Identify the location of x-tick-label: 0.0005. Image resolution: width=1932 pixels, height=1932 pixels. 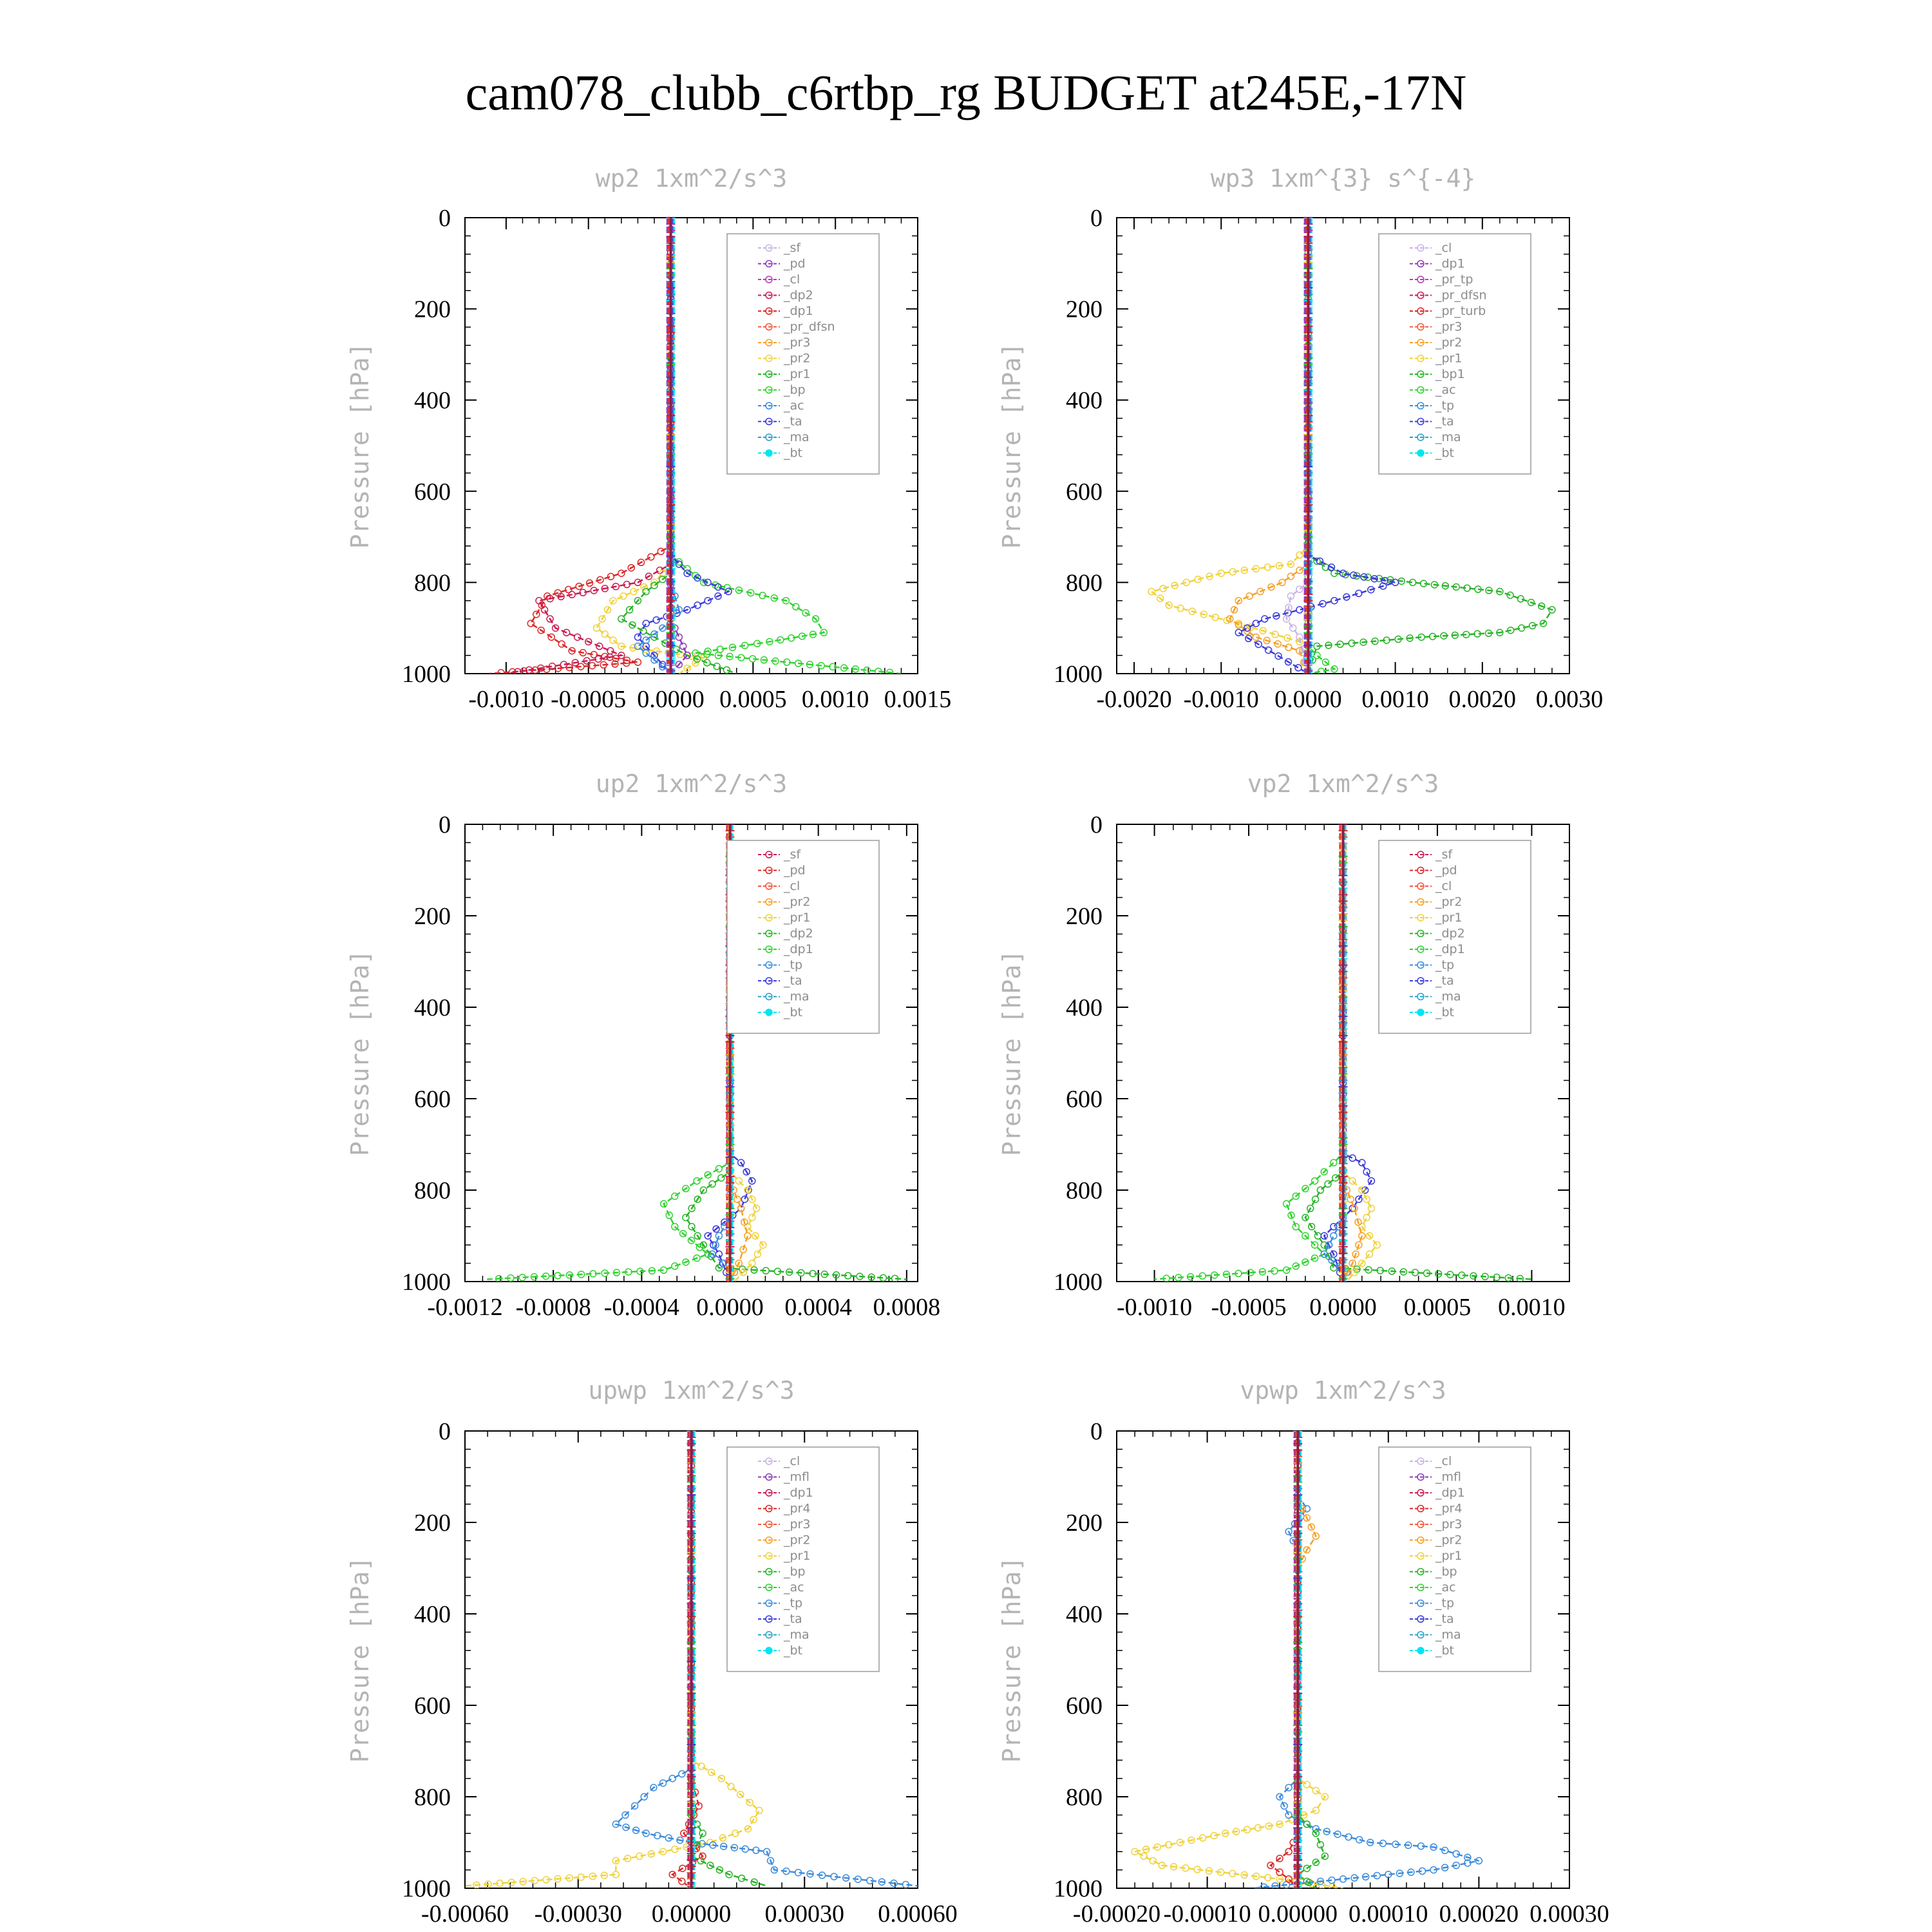
(753, 699).